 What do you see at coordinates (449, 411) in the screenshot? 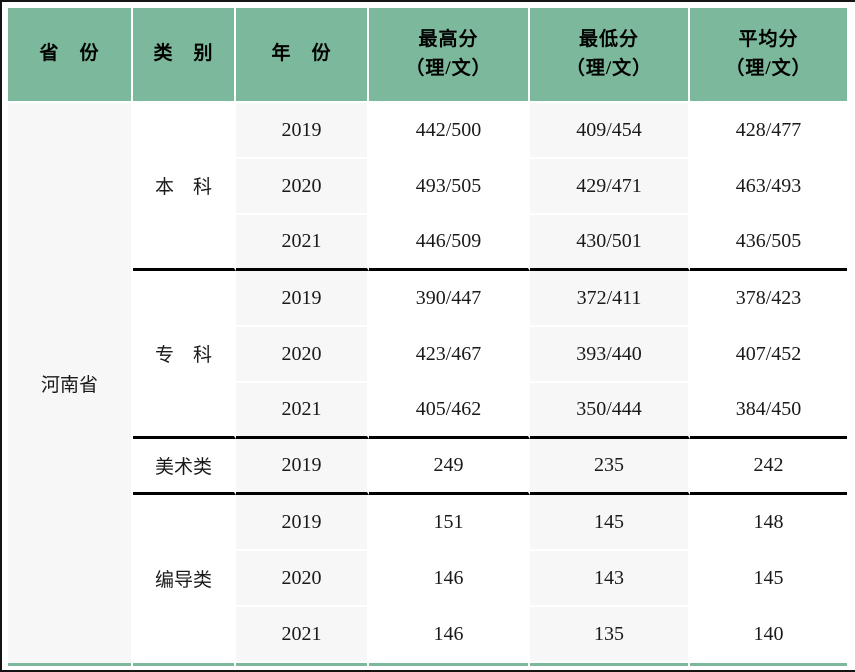
I see `max-score-cell: 405/462` at bounding box center [449, 411].